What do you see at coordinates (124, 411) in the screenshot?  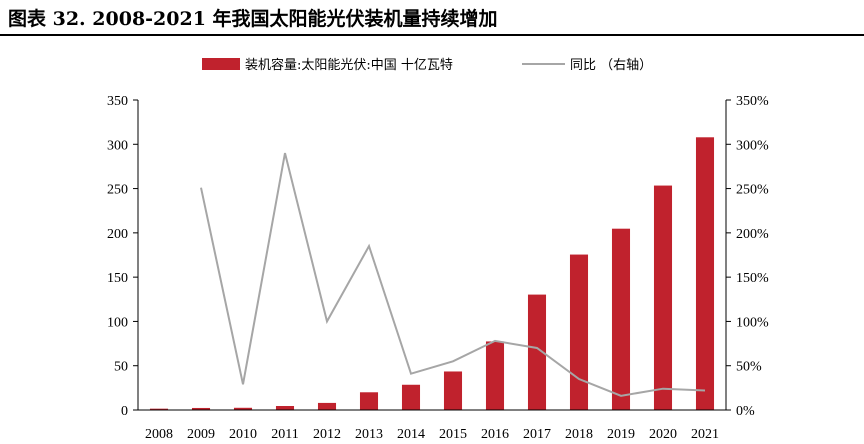 I see `left-axis-tick-label: 0` at bounding box center [124, 411].